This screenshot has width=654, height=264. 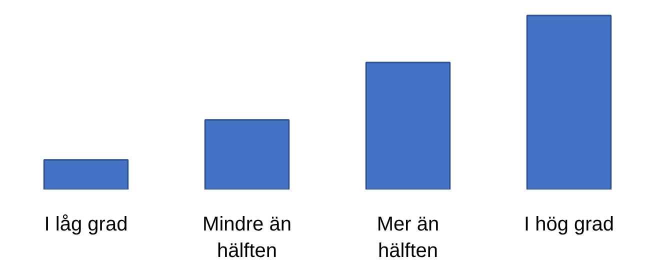 I want to click on x-tick-label: I hög grad, so click(x=569, y=225).